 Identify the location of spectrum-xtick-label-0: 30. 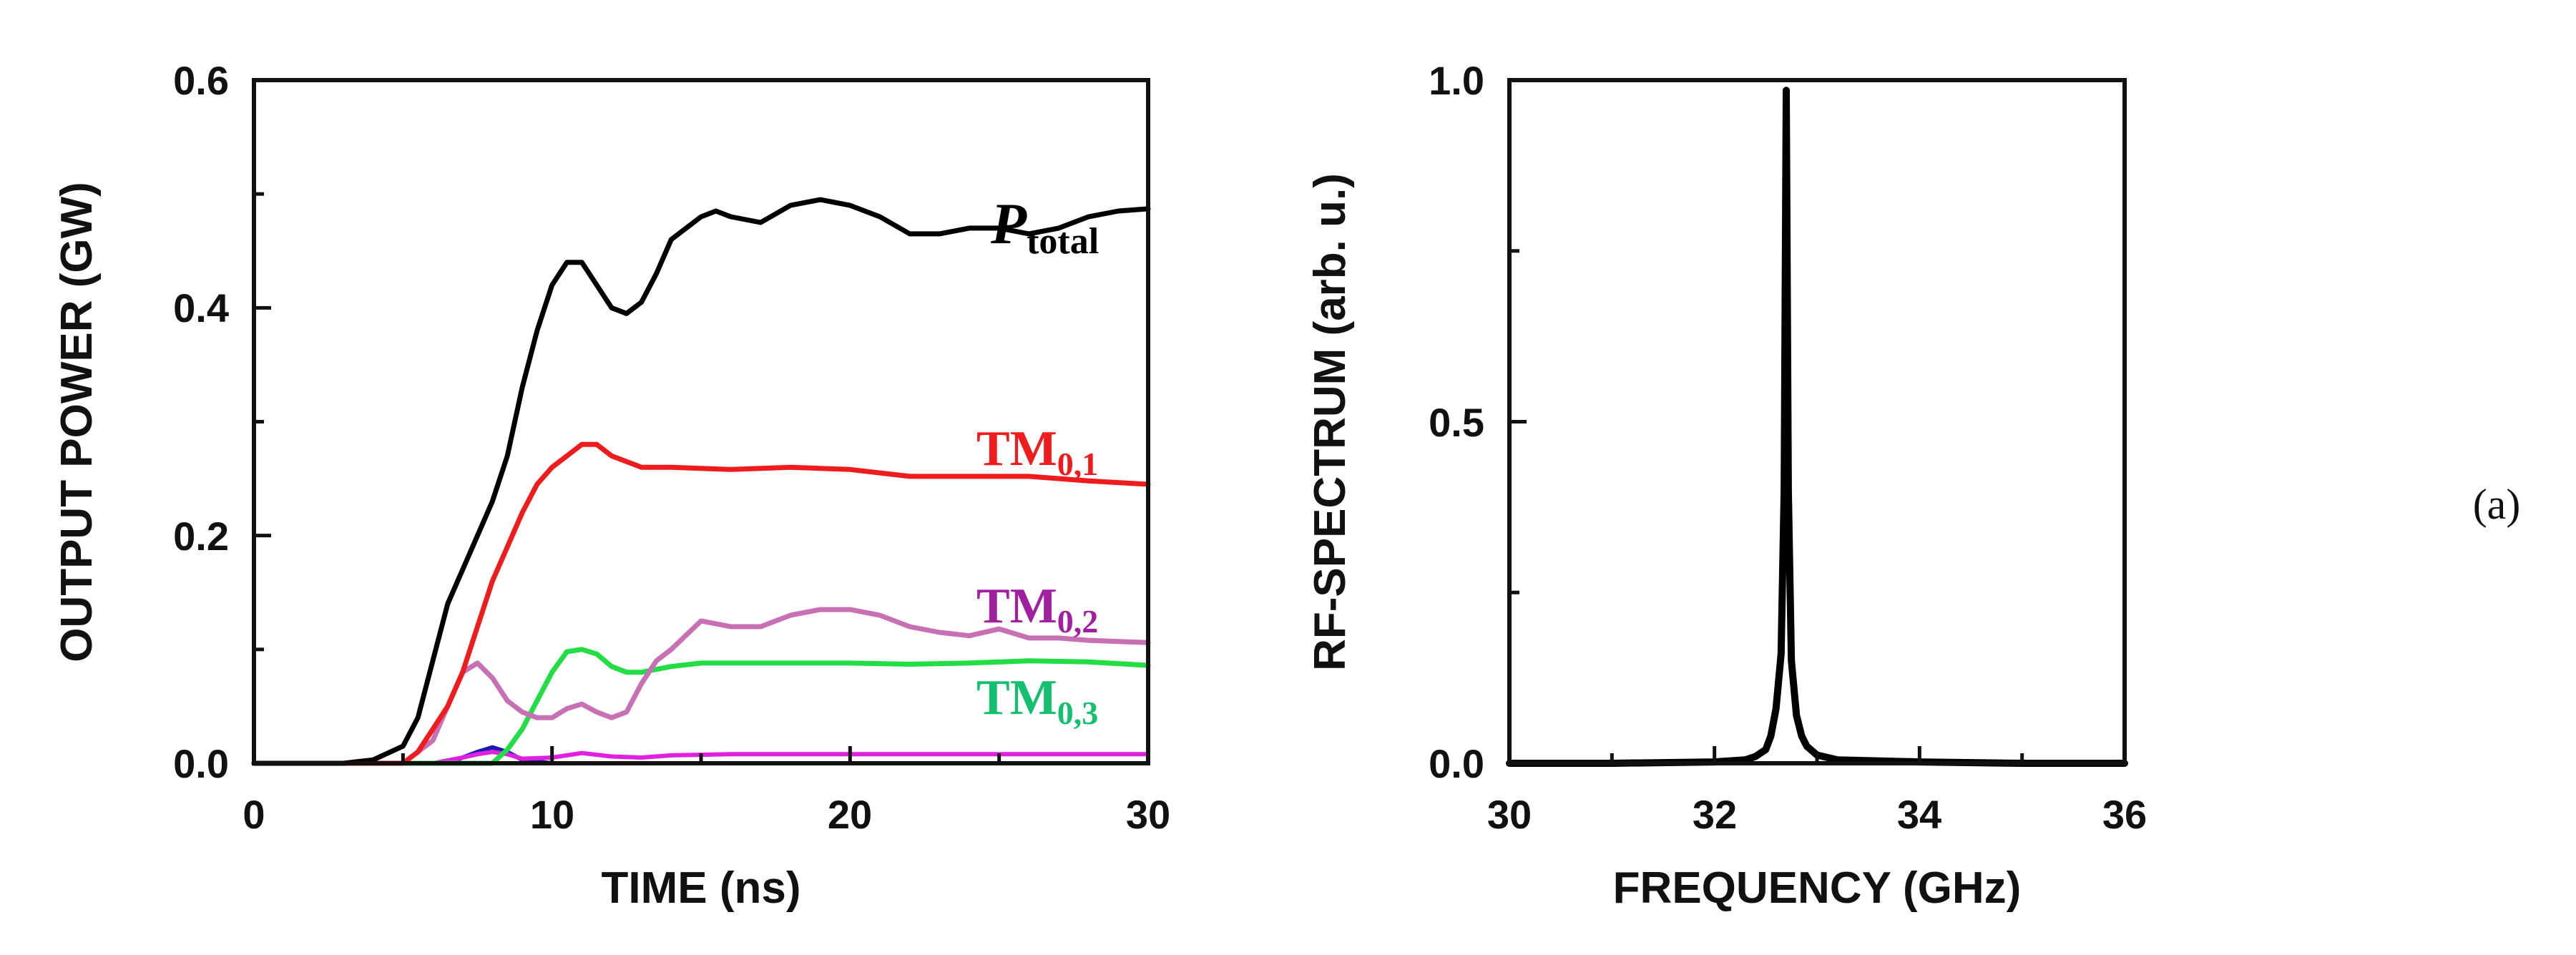
(1510, 814).